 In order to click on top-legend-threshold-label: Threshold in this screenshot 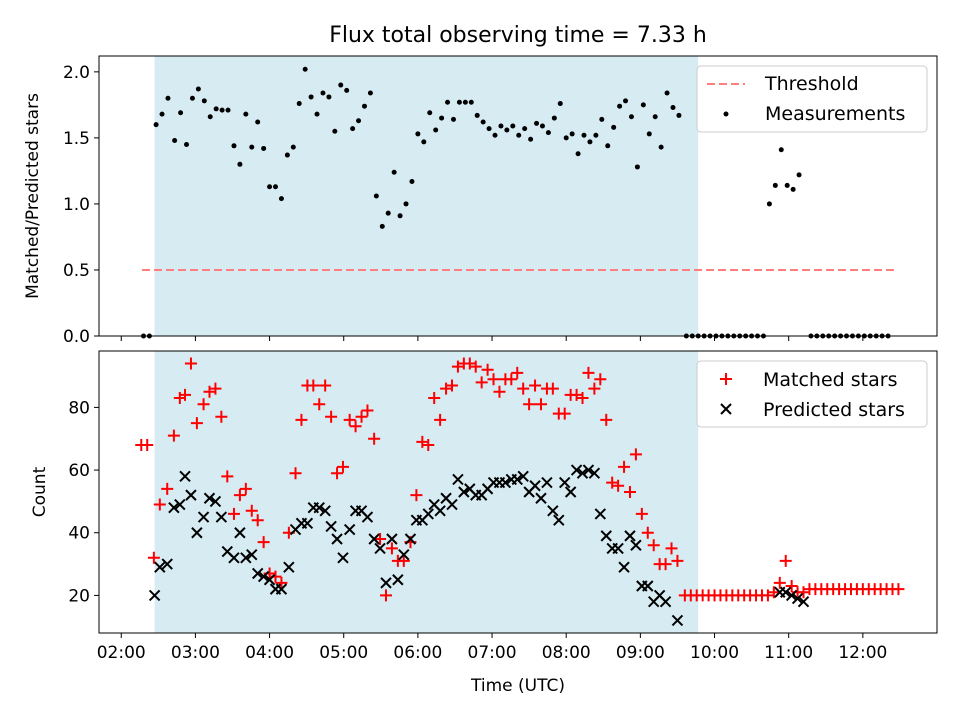, I will do `click(811, 84)`.